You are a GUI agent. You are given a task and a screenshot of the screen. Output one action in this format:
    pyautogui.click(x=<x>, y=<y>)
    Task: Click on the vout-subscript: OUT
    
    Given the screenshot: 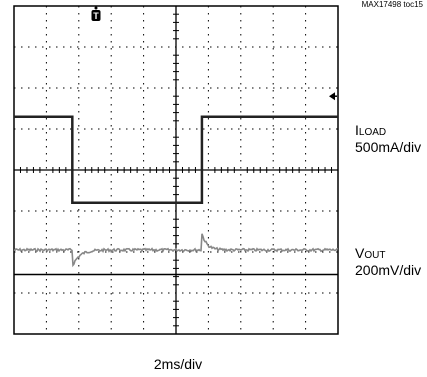 What is the action you would take?
    pyautogui.click(x=375, y=255)
    